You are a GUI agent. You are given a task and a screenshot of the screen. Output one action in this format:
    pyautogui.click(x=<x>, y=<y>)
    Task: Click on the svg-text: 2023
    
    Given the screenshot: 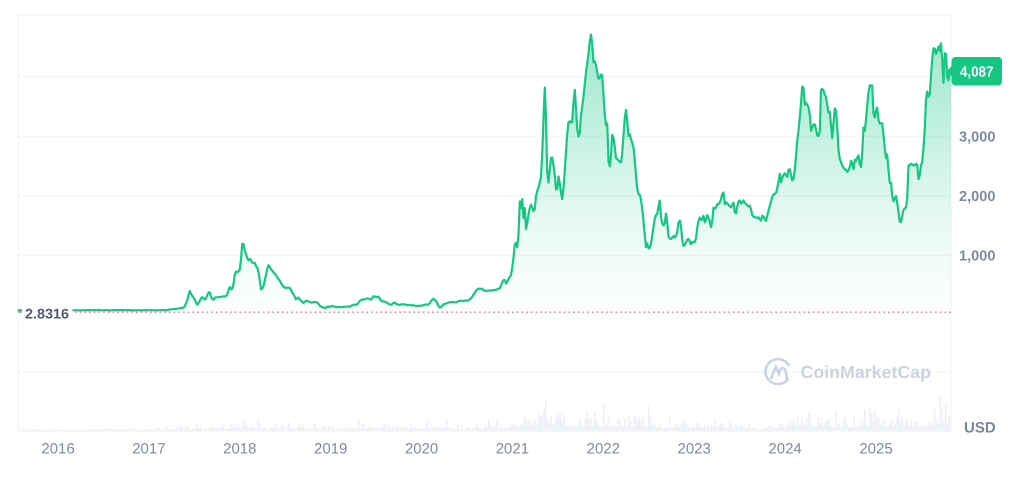 What is the action you would take?
    pyautogui.click(x=694, y=449)
    